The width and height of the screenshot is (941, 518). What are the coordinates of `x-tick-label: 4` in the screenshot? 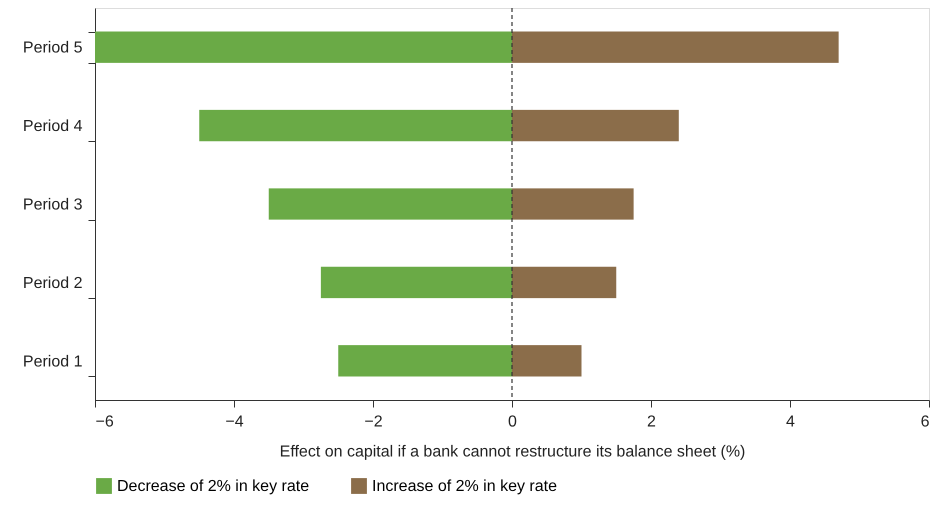 It's located at (791, 422).